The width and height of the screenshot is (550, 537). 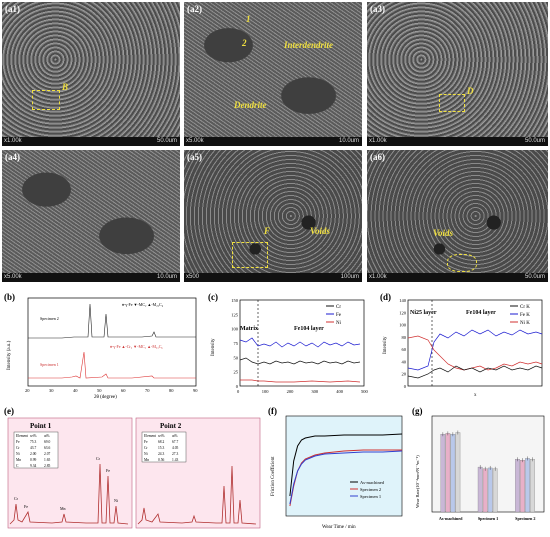 I want to click on linescan-ni, so click(x=300, y=381).